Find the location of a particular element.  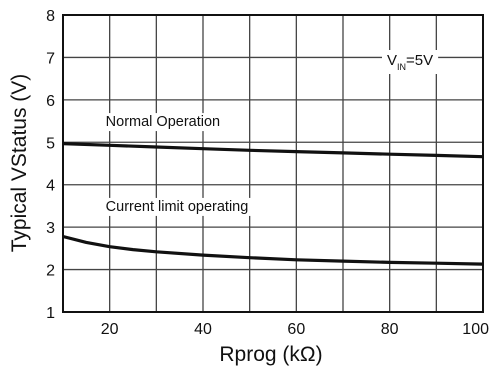

condition-label: VIN=5V is located at coordinates (410, 62).